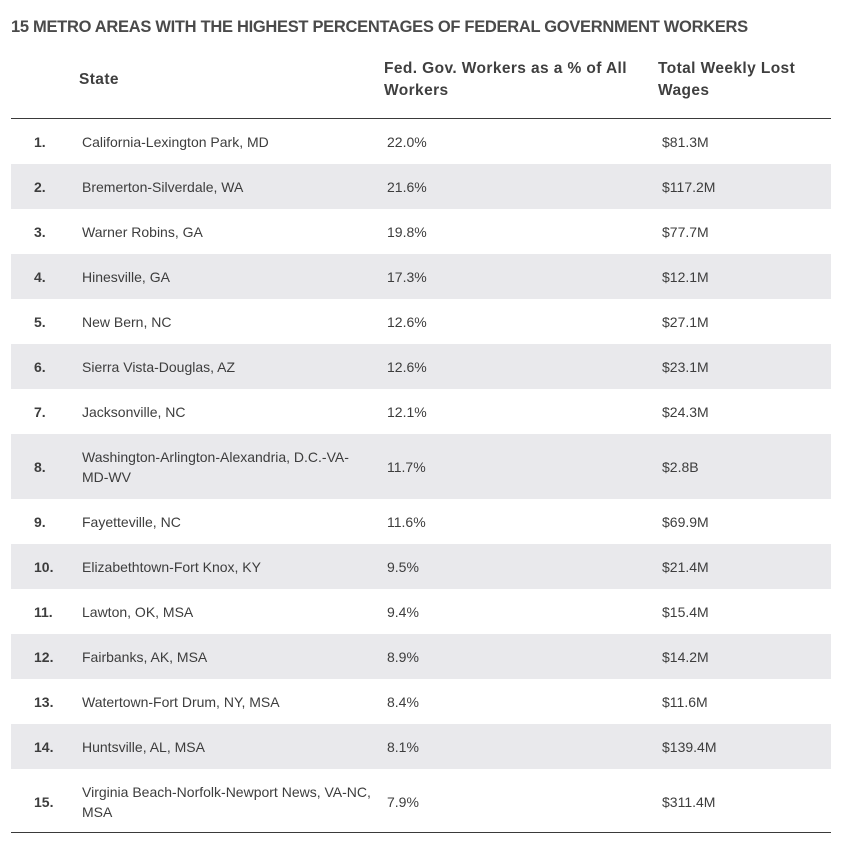 This screenshot has width=843, height=858. I want to click on row-rank: 15., so click(44, 801).